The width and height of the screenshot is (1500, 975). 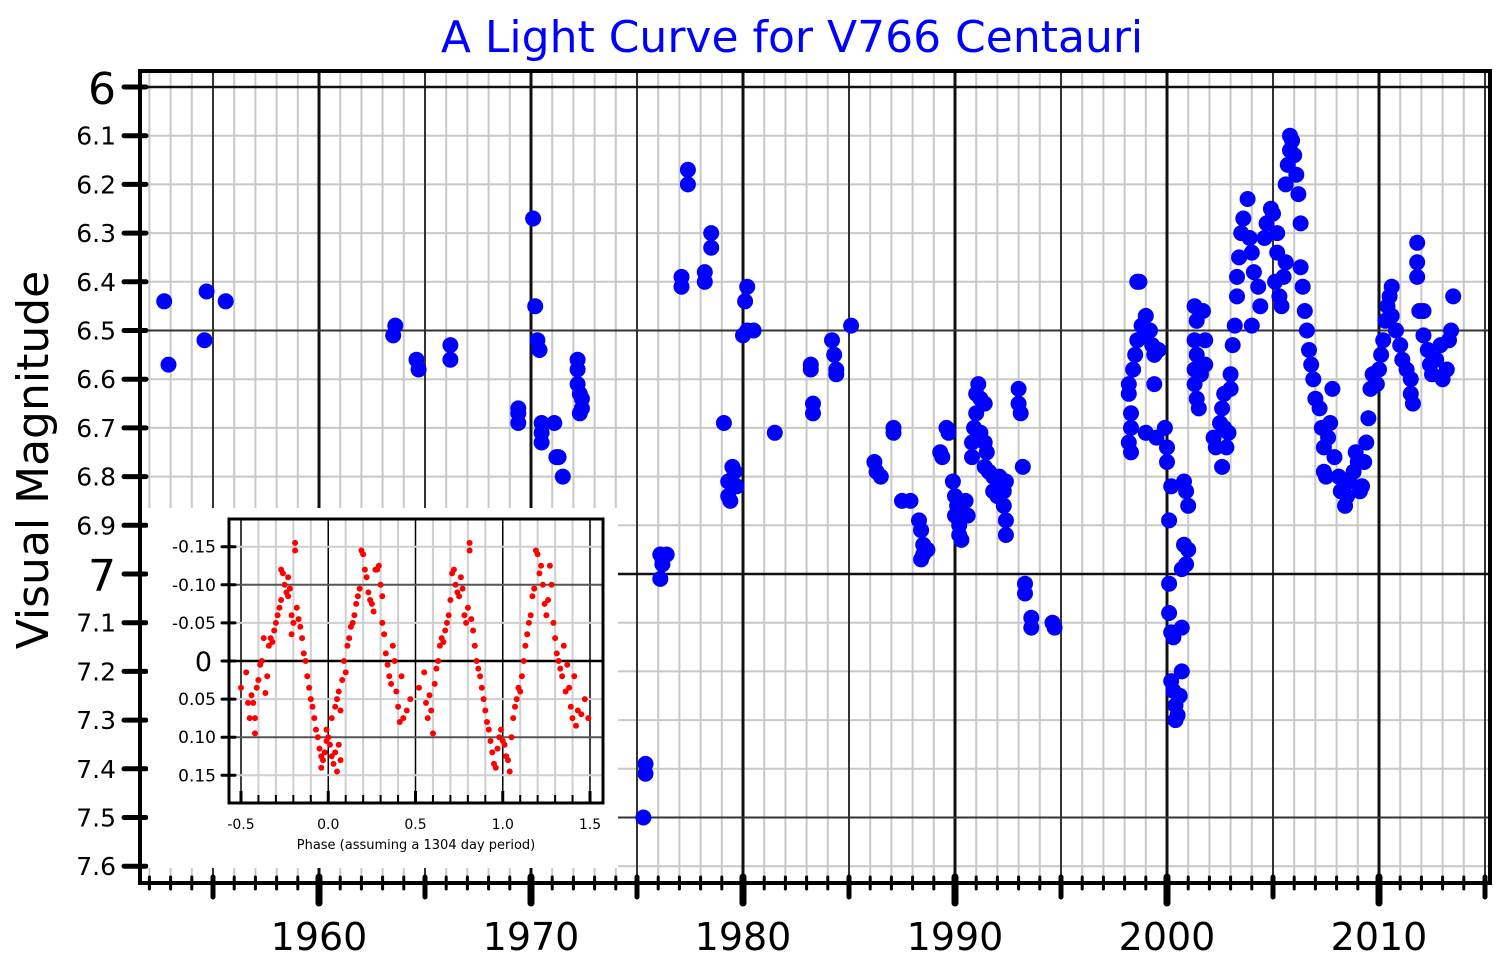 What do you see at coordinates (415, 825) in the screenshot?
I see `inset-x-tick-label: 0.5` at bounding box center [415, 825].